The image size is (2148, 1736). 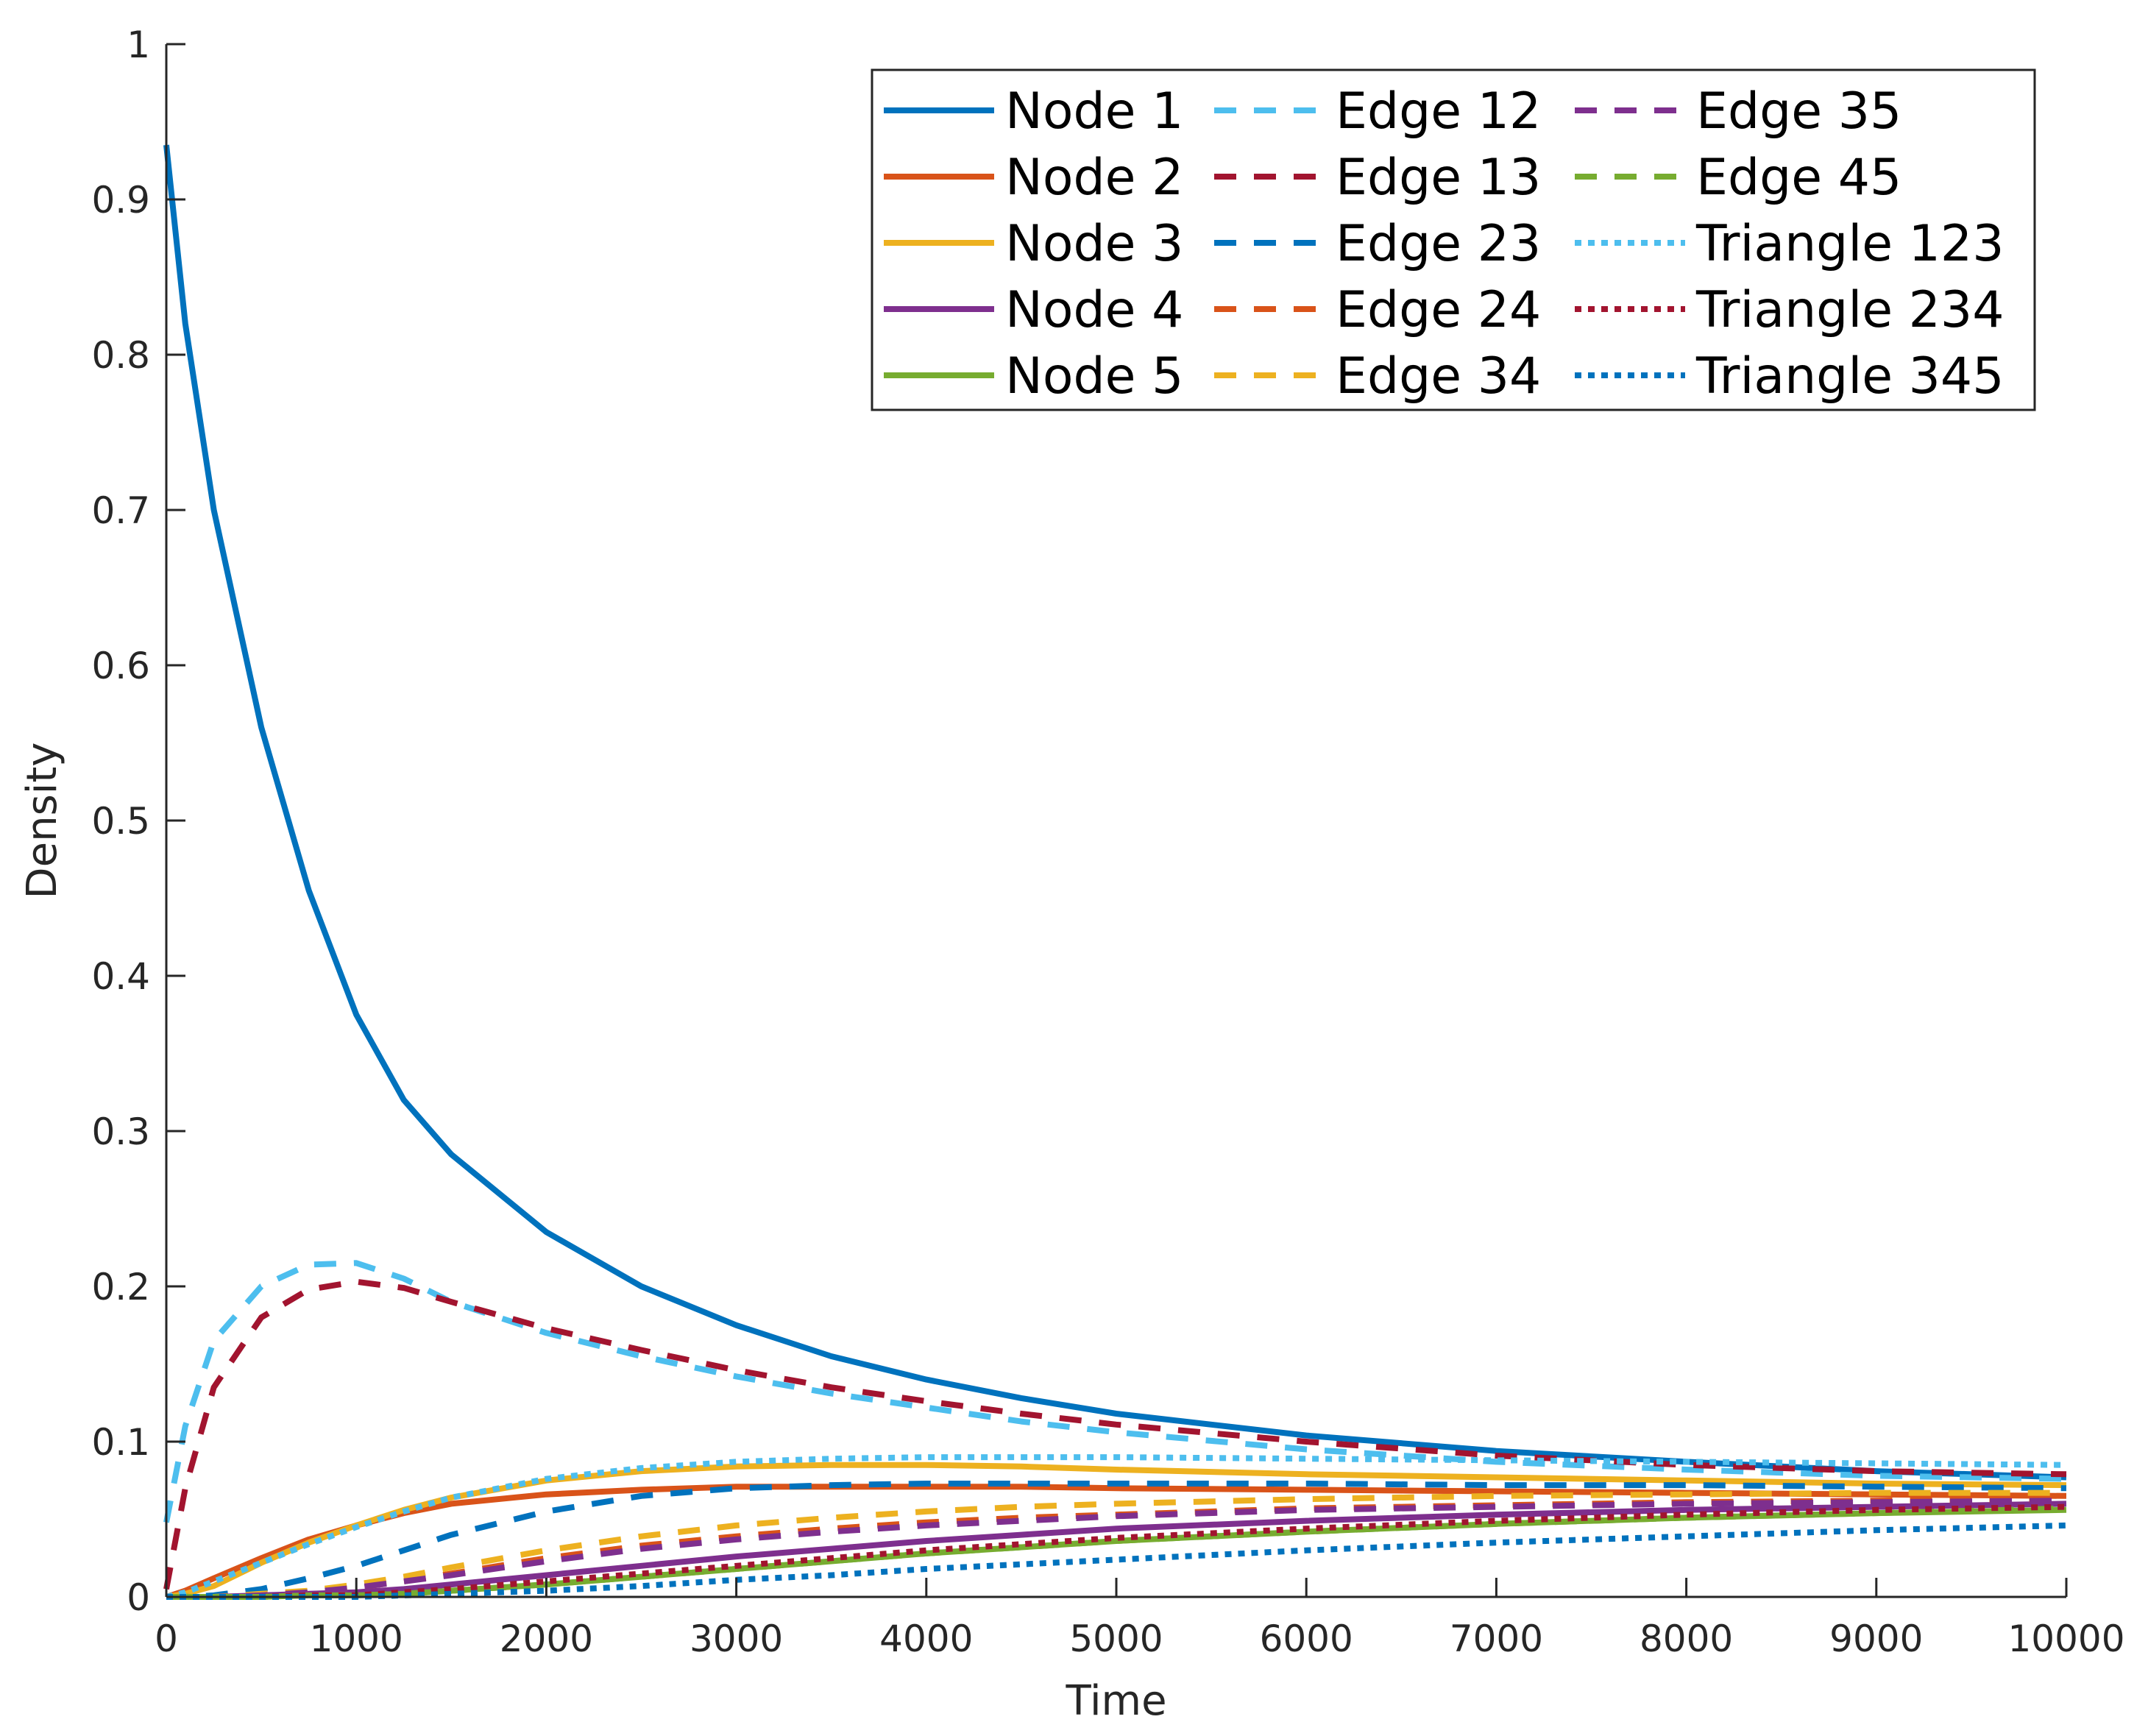 What do you see at coordinates (1094, 244) in the screenshot?
I see `legend-label-node-3: Node 3` at bounding box center [1094, 244].